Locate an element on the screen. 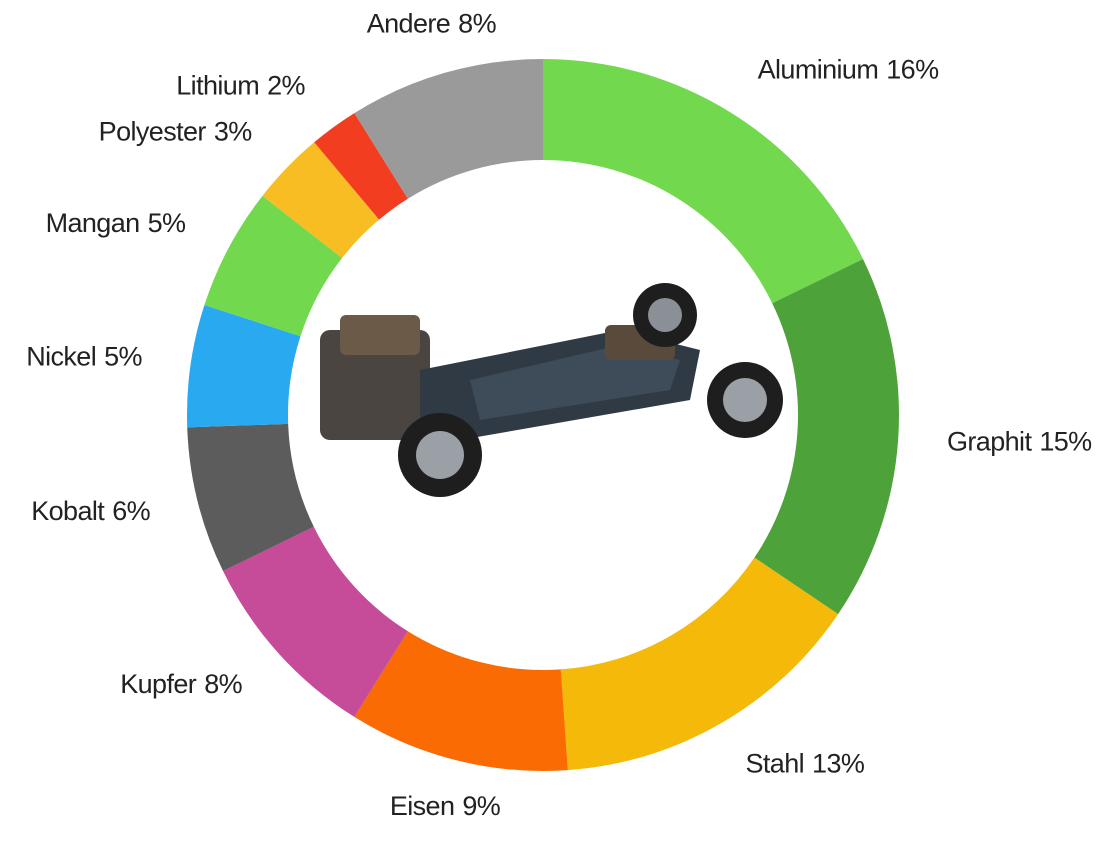  car-chassis is located at coordinates (551, 390).